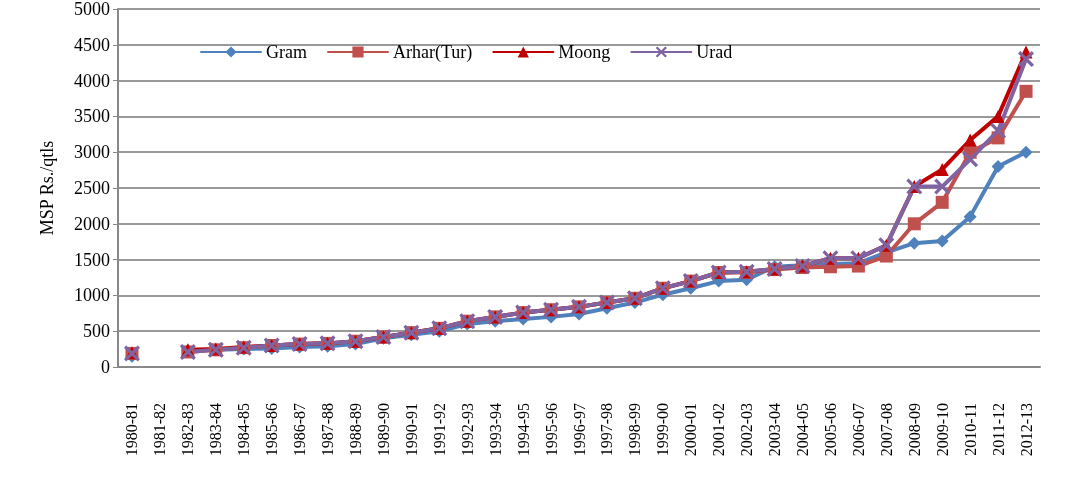 The width and height of the screenshot is (1066, 503). Describe the element at coordinates (383, 430) in the screenshot. I see `x-tick-label: 1989-90` at that location.